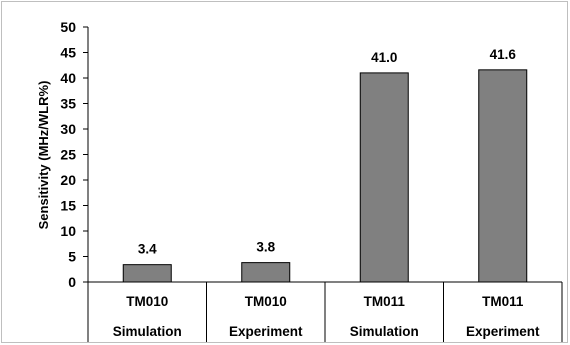 The height and width of the screenshot is (345, 570). What do you see at coordinates (68, 78) in the screenshot?
I see `y-tick-label: 40` at bounding box center [68, 78].